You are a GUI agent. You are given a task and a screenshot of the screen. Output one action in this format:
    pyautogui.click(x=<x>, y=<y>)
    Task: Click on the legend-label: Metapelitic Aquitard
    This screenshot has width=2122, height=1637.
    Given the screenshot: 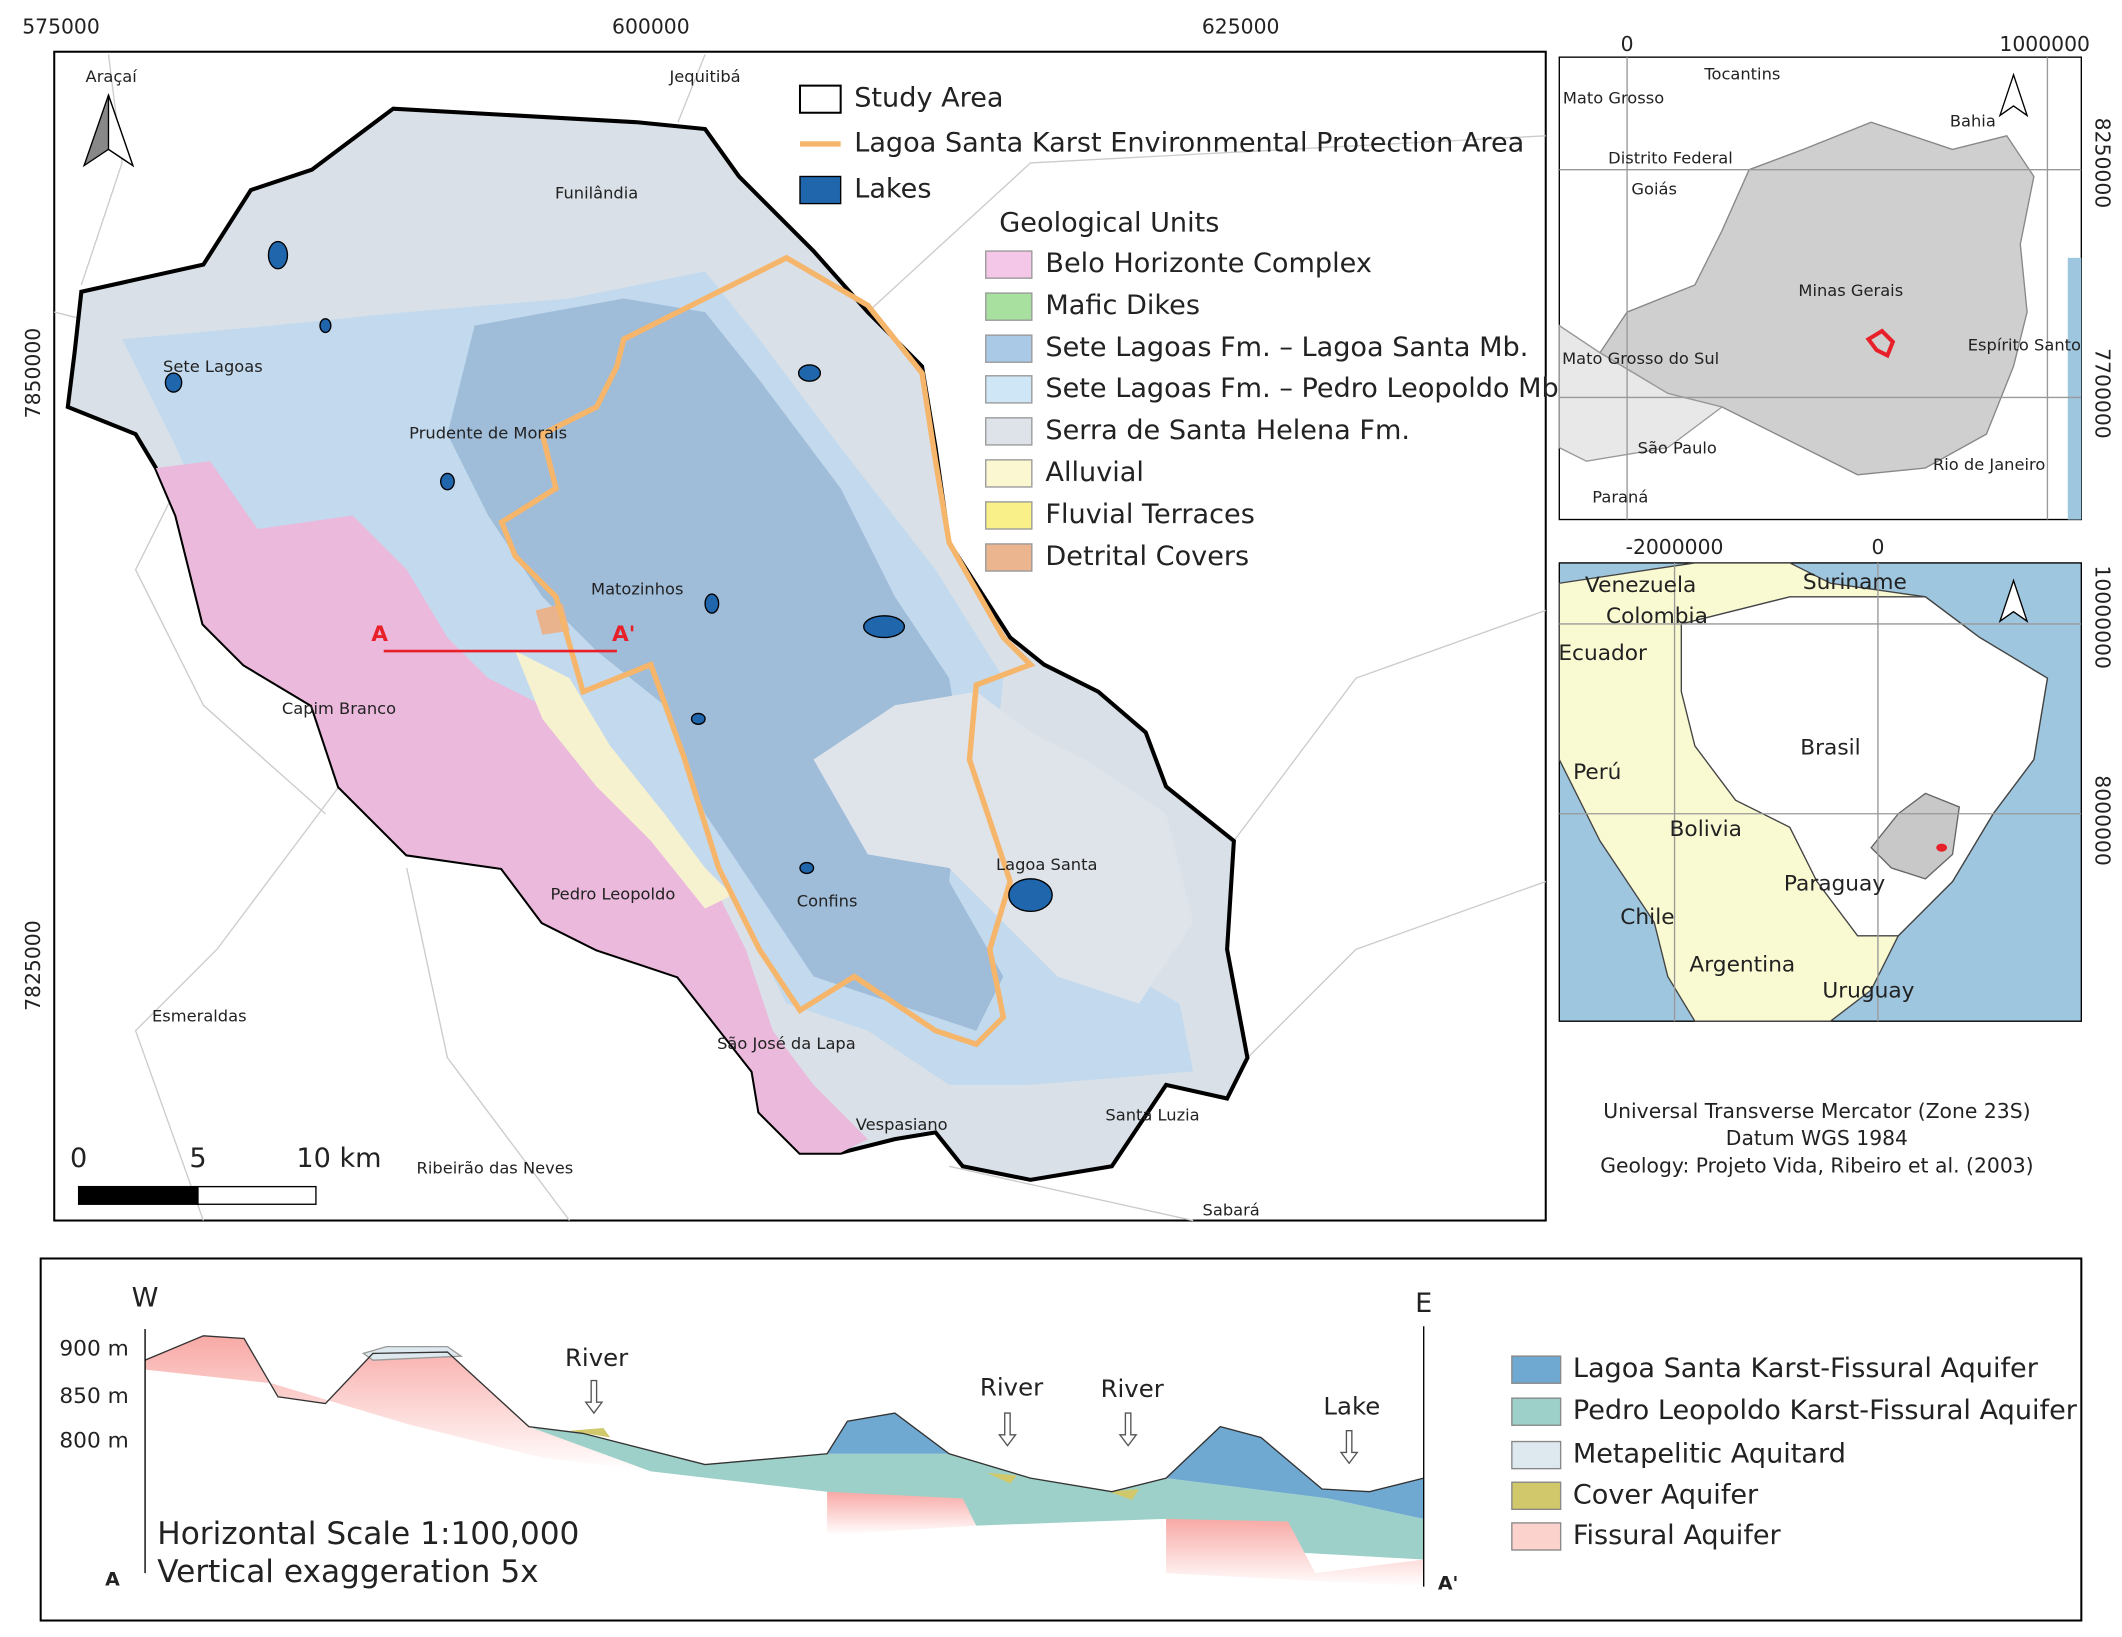 What is the action you would take?
    pyautogui.click(x=1709, y=1454)
    